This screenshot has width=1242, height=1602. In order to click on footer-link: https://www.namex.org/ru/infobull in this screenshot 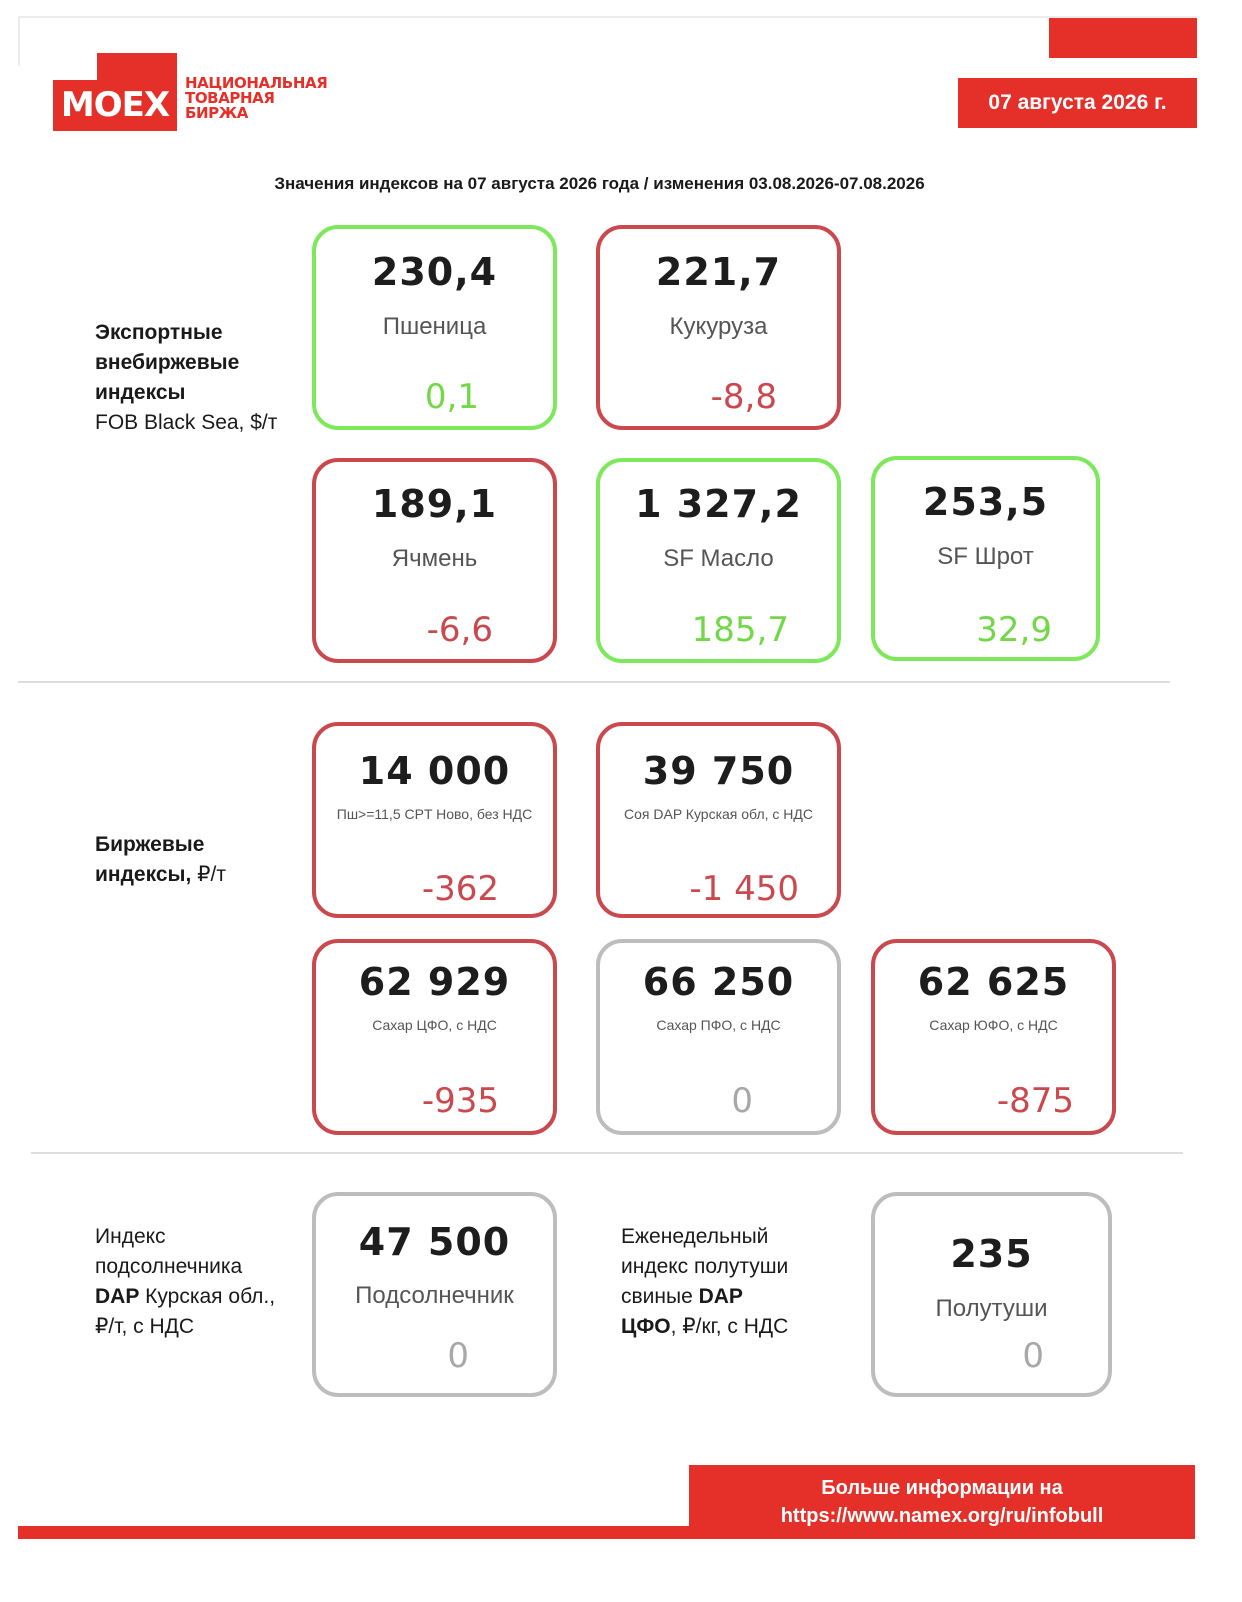, I will do `click(942, 1516)`.